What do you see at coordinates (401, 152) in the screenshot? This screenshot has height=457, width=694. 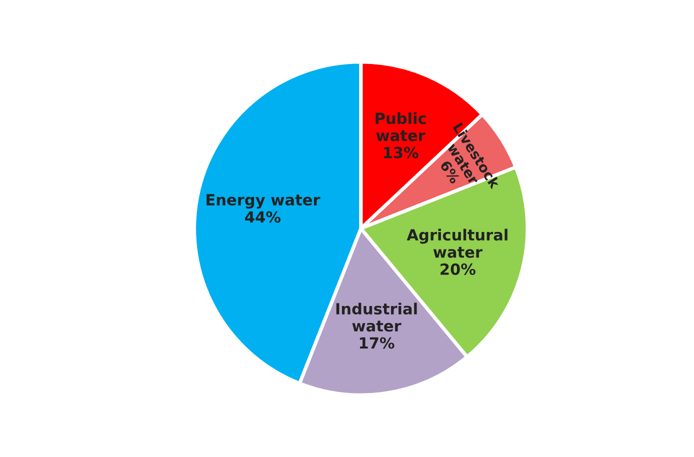 I see `data-label: 13%` at bounding box center [401, 152].